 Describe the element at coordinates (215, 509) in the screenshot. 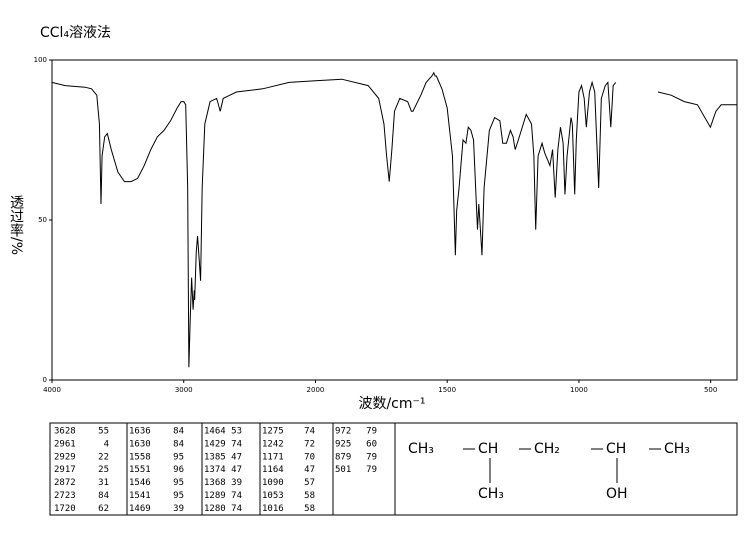

I see `peak-wavenumber: 1280` at that location.